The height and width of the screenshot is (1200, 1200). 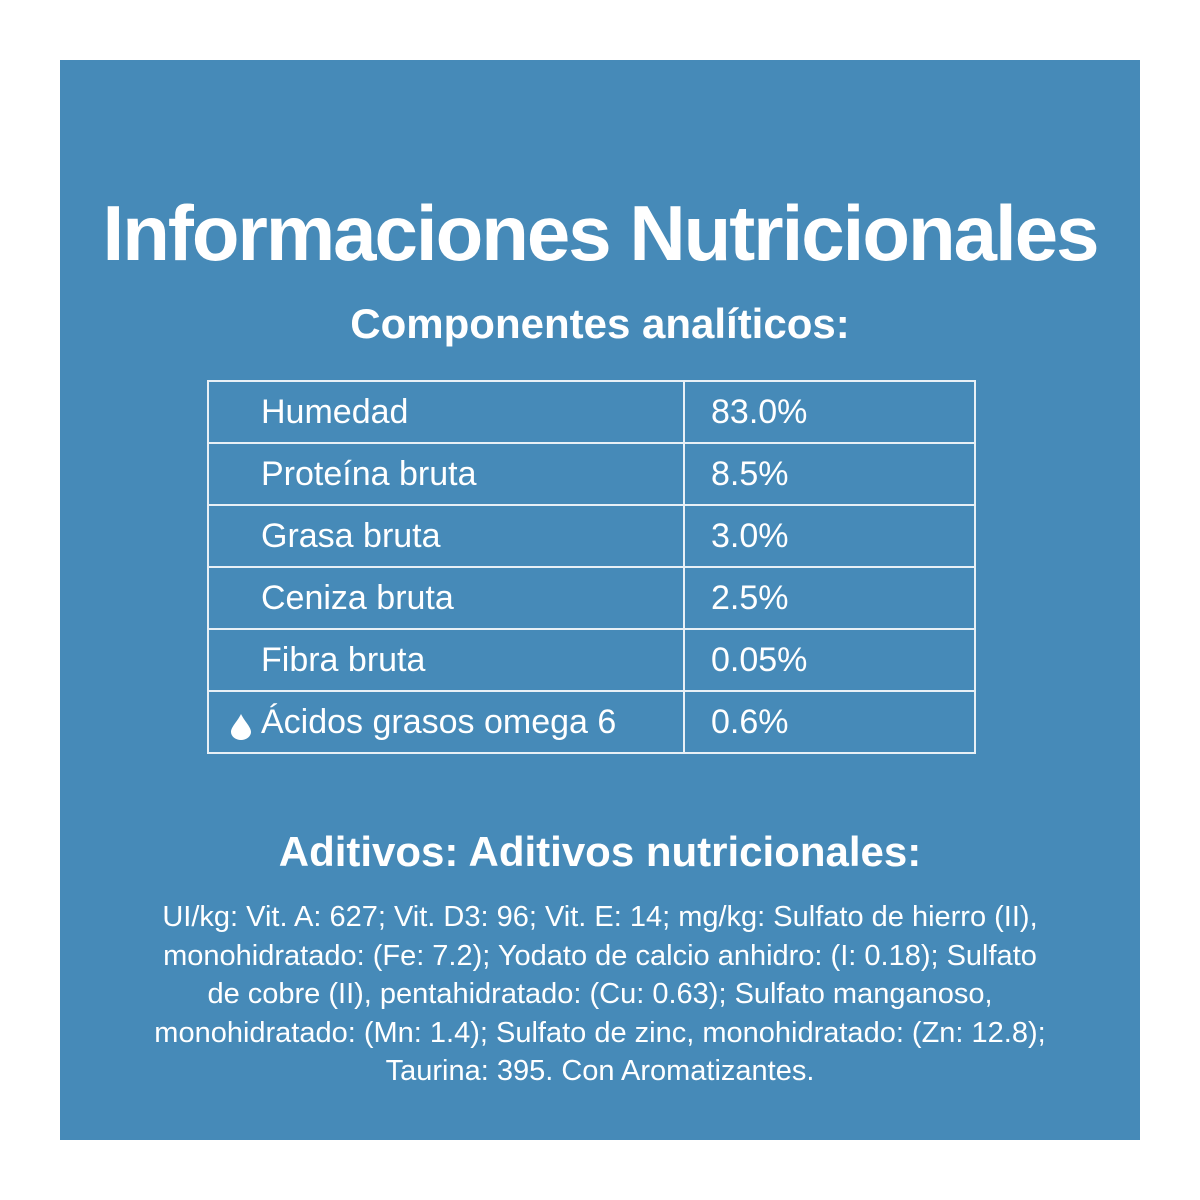 What do you see at coordinates (343, 659) in the screenshot?
I see `label-text: Fibra bruta` at bounding box center [343, 659].